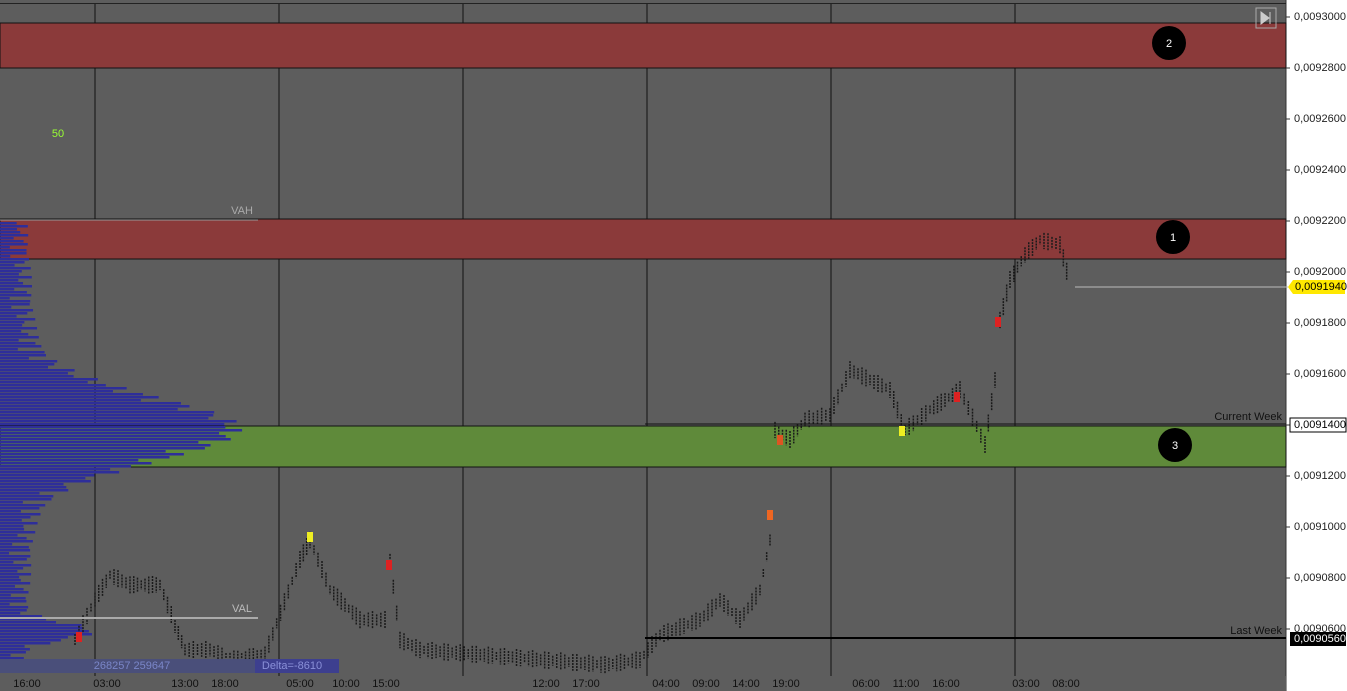  Describe the element at coordinates (746, 684) in the screenshot. I see `time-label: 14:00` at that location.